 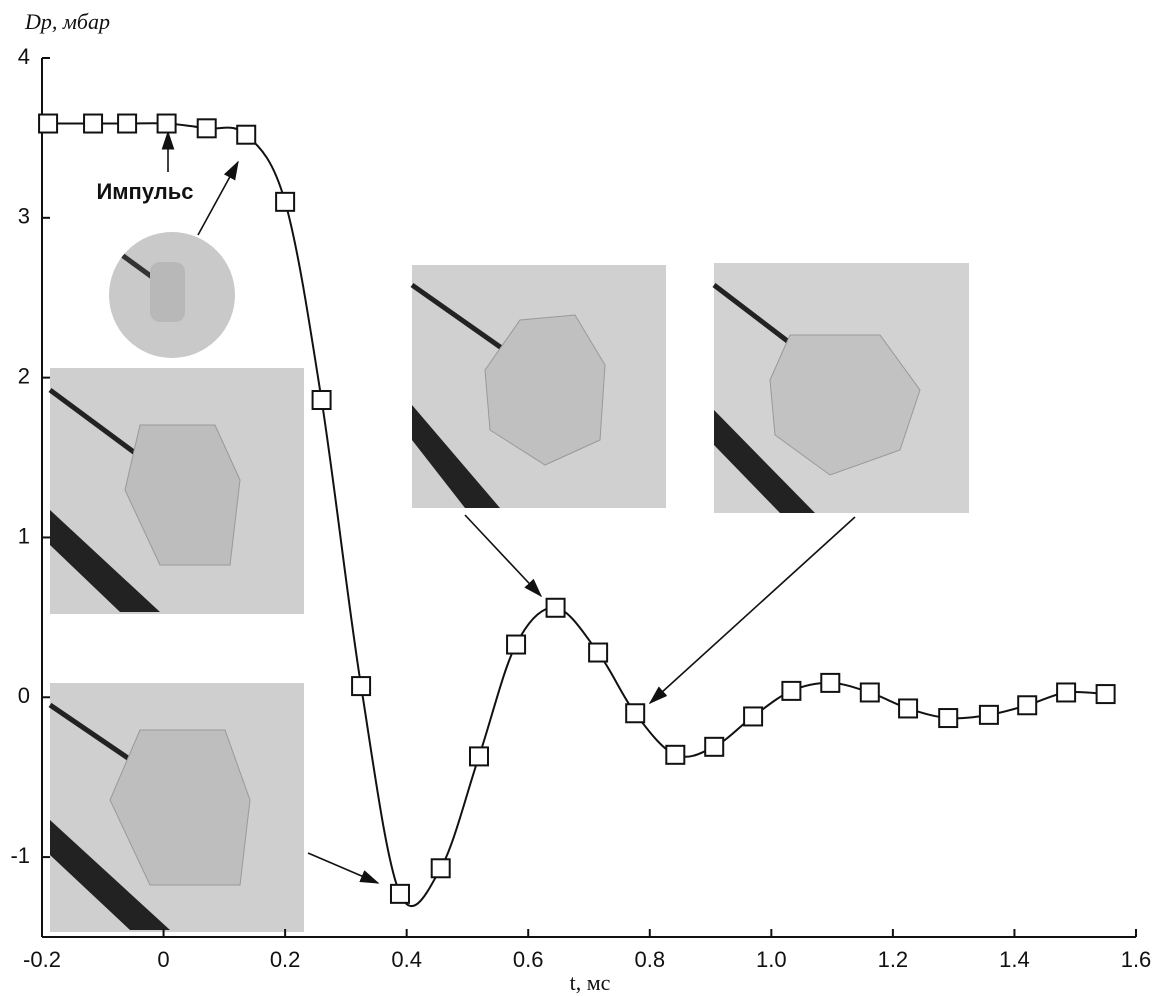 What do you see at coordinates (144, 191) in the screenshot?
I see `annotation: Импульс` at bounding box center [144, 191].